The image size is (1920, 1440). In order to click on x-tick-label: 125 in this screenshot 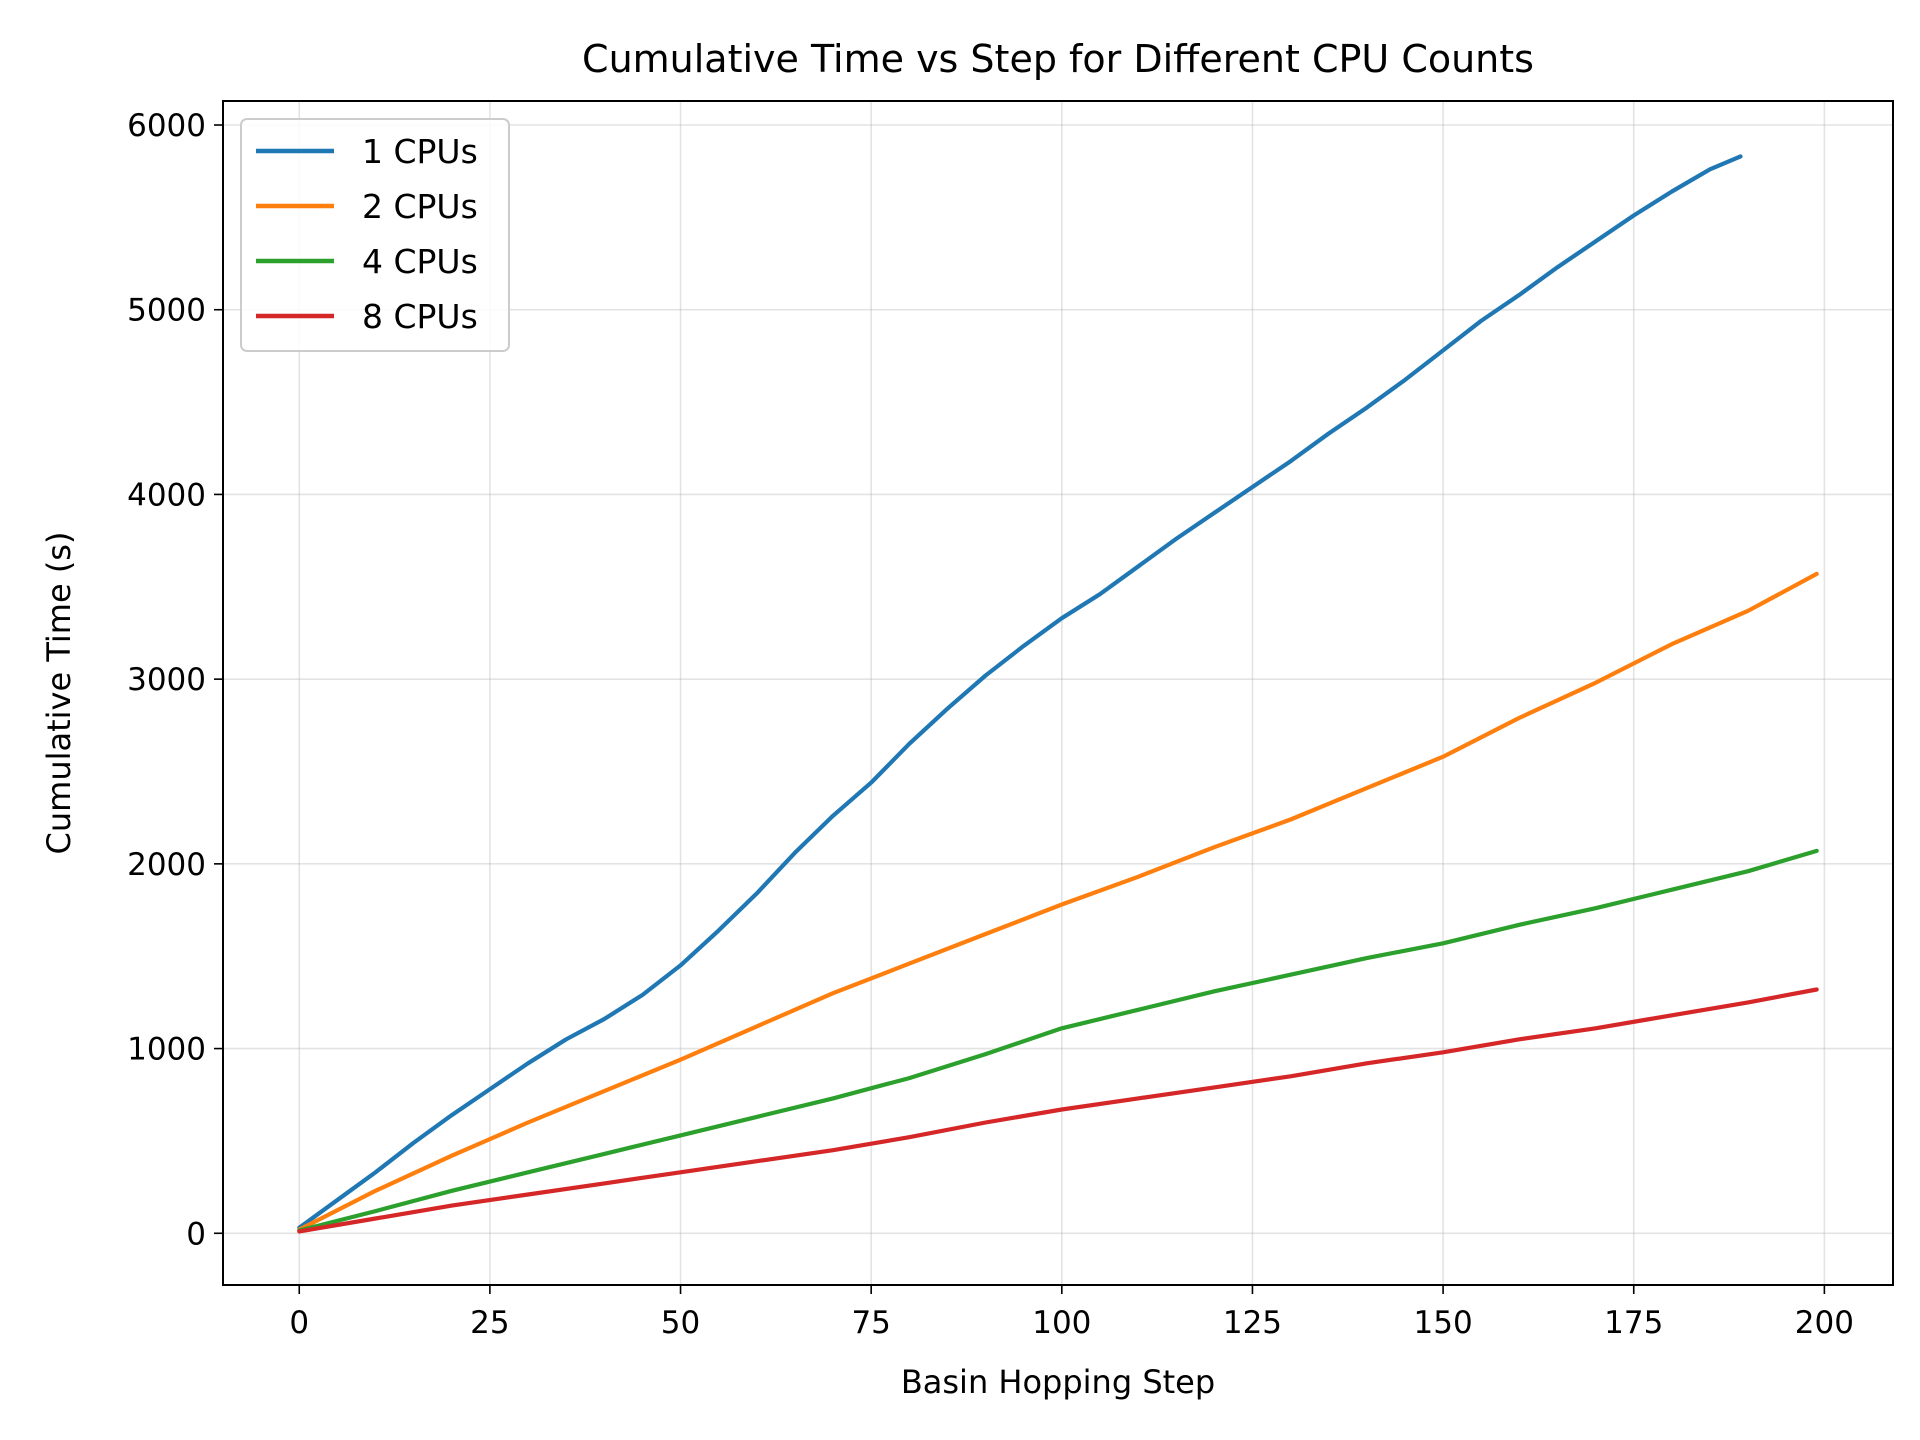, I will do `click(1252, 1323)`.